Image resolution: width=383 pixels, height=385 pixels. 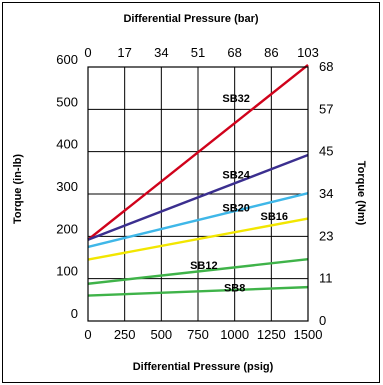 I want to click on x-tick-label: 1000, so click(x=234, y=334).